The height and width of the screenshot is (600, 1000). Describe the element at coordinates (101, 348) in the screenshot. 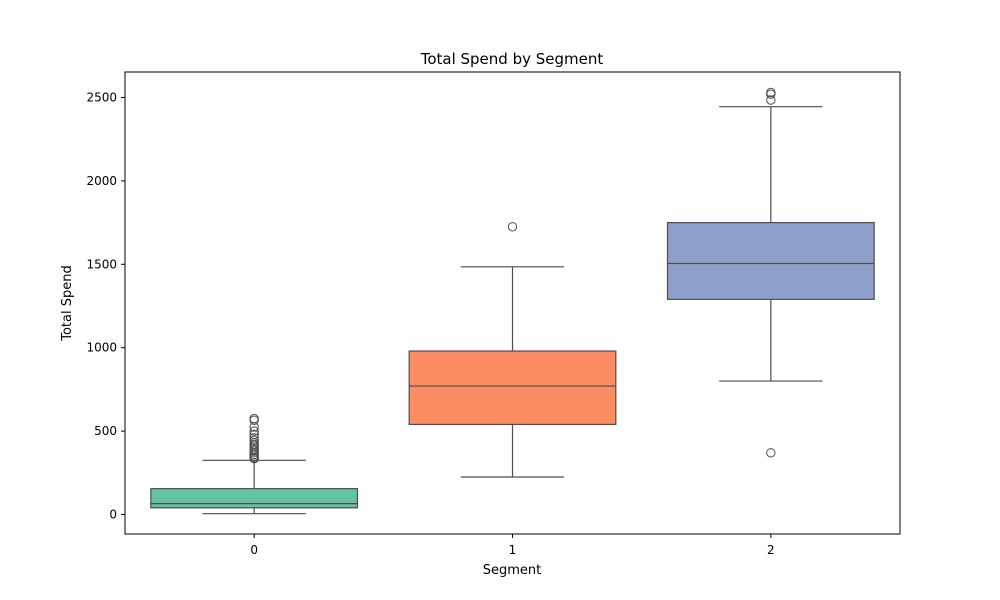

I see `y-tick-label: 1000` at that location.